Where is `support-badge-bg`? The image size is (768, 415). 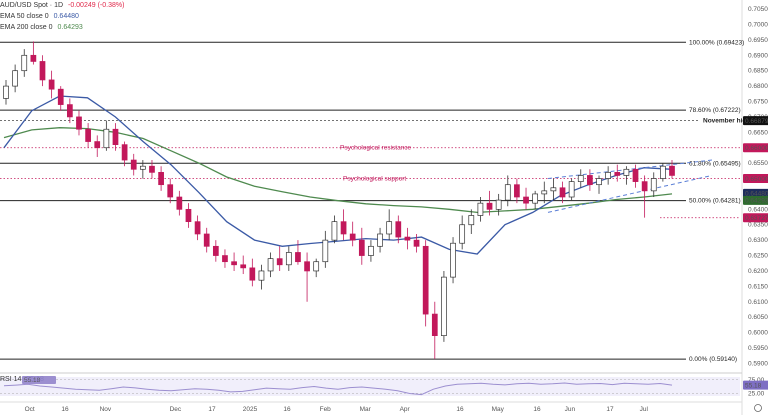 support-badge-bg is located at coordinates (755, 179).